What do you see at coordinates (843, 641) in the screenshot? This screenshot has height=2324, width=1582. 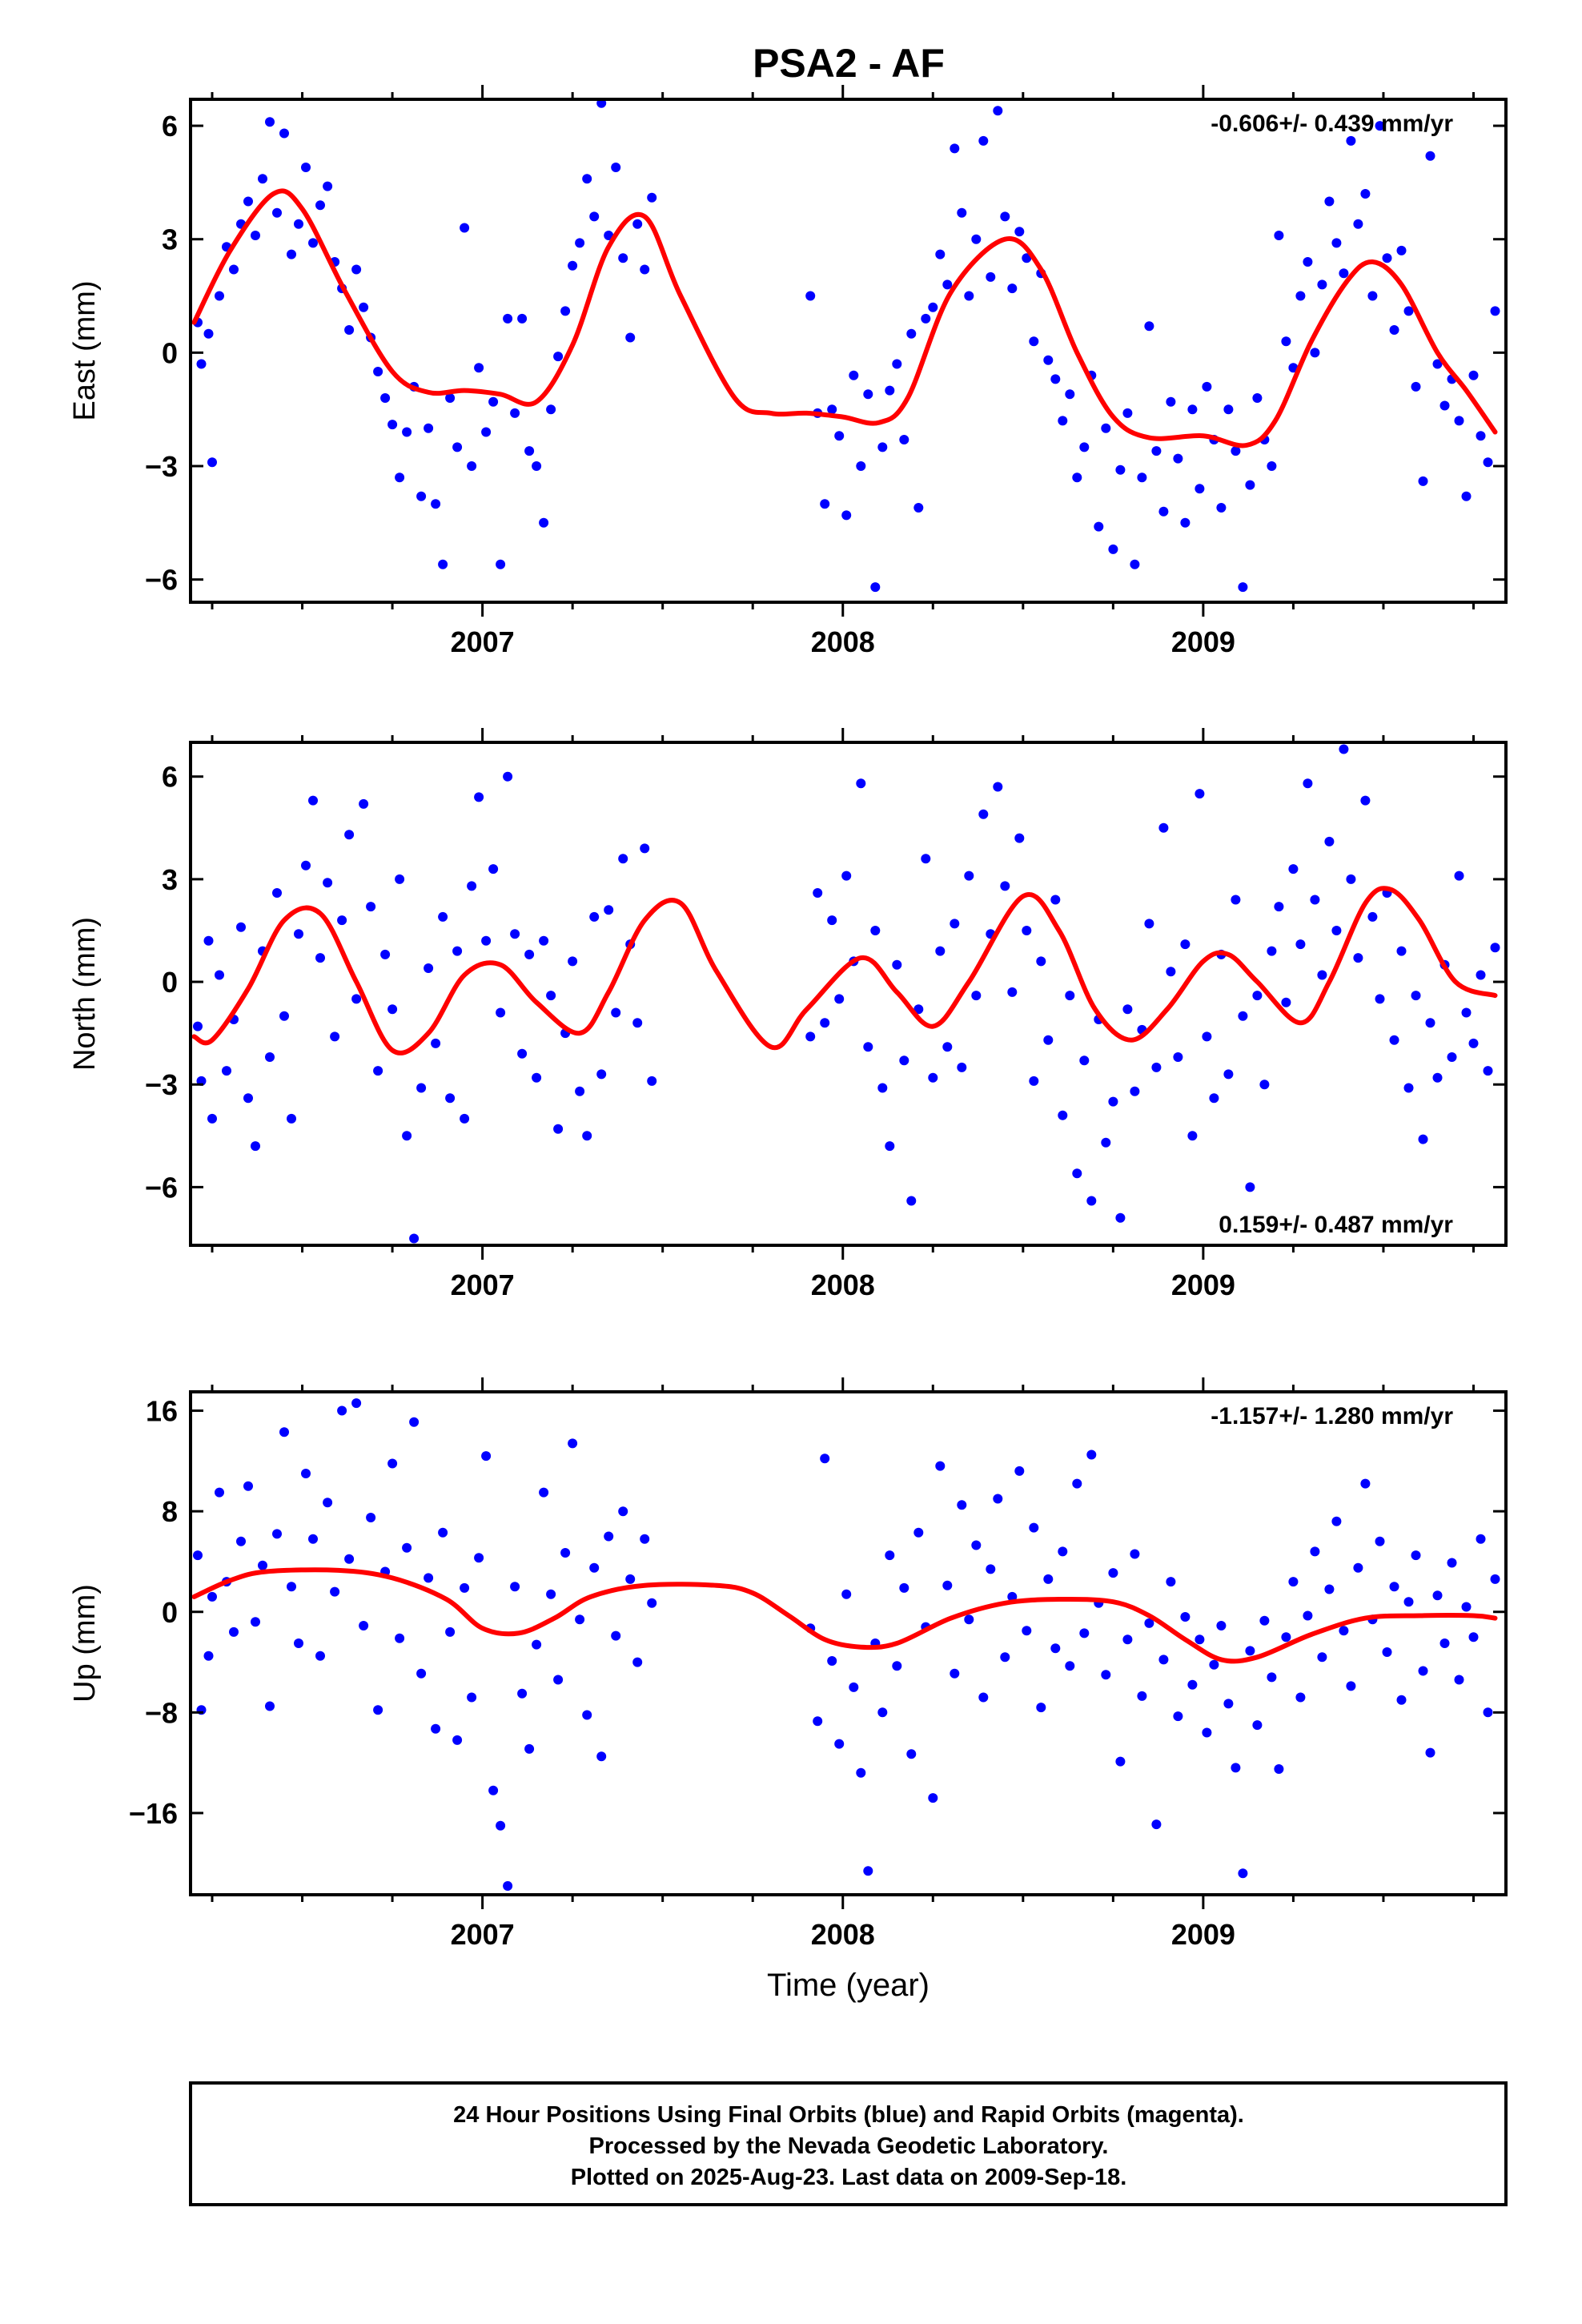 I see `east-xtick-label-1: 2008` at bounding box center [843, 641].